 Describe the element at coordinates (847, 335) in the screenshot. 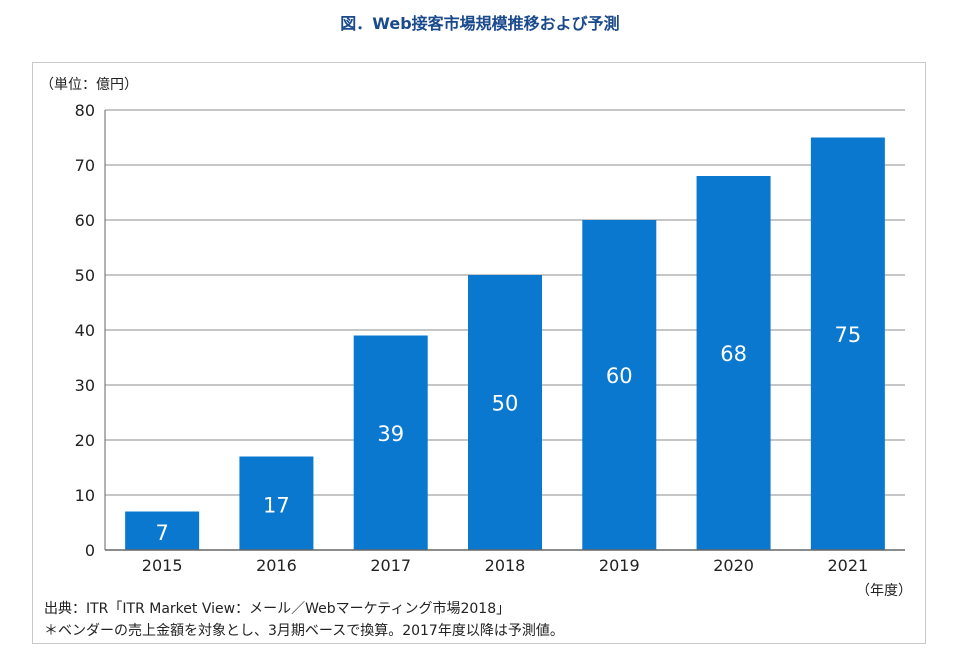

I see `bar-value-label: 75` at that location.